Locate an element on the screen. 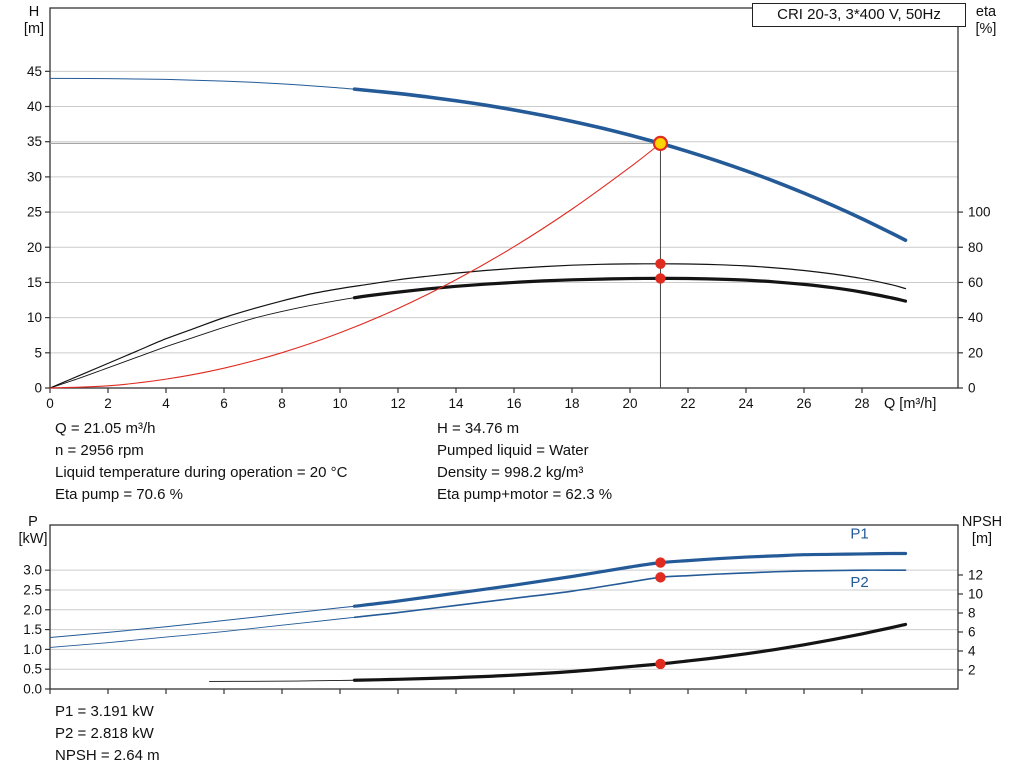  x-tick-label: 18 is located at coordinates (571, 403).